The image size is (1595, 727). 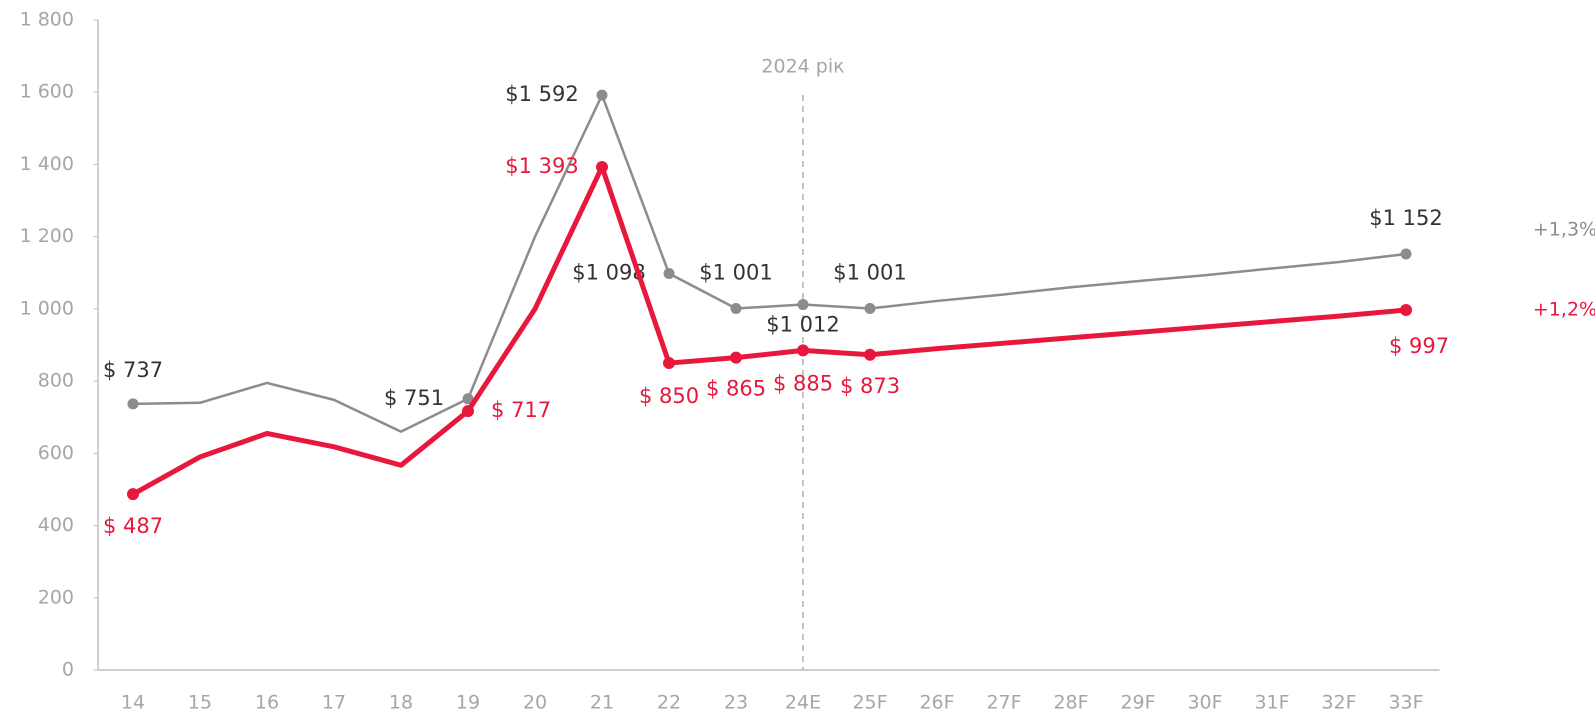 I want to click on end-label: +1,2%, so click(x=1564, y=310).